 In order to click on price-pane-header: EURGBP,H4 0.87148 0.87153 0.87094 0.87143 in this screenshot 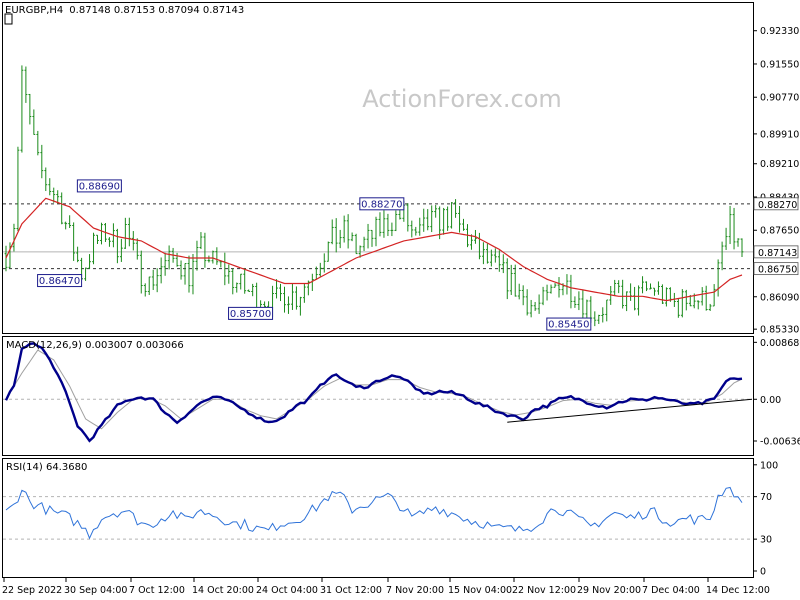, I will do `click(124, 15)`.